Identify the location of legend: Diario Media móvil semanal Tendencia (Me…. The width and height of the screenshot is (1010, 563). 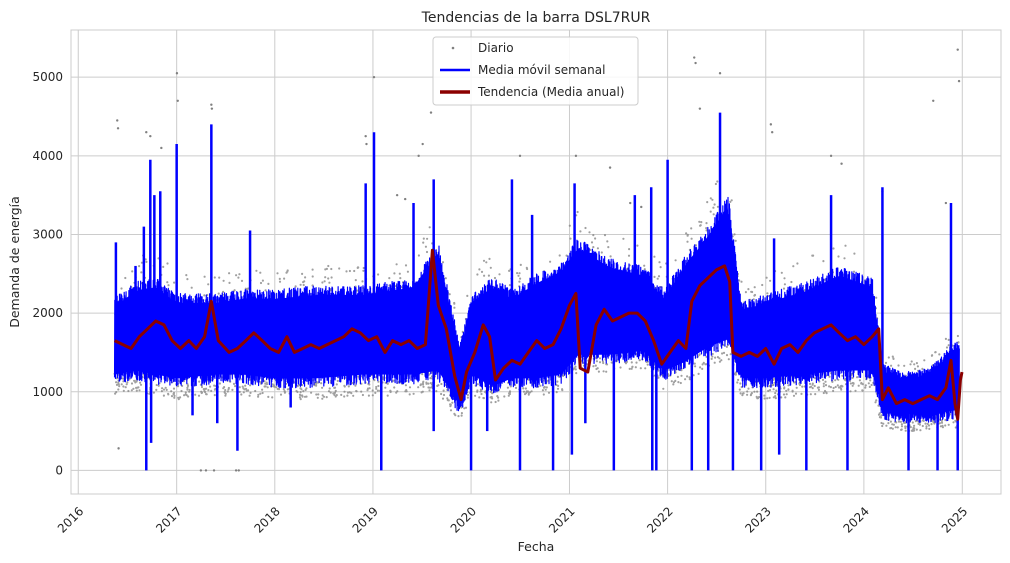
(535, 71).